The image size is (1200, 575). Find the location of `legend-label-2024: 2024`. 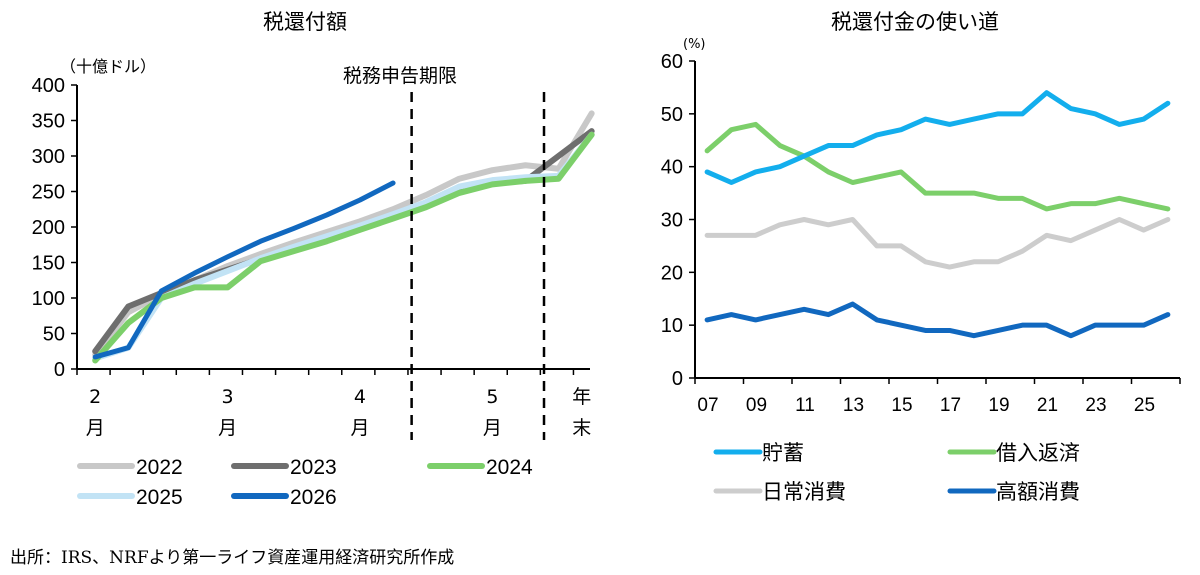

legend-label-2024: 2024 is located at coordinates (509, 467).